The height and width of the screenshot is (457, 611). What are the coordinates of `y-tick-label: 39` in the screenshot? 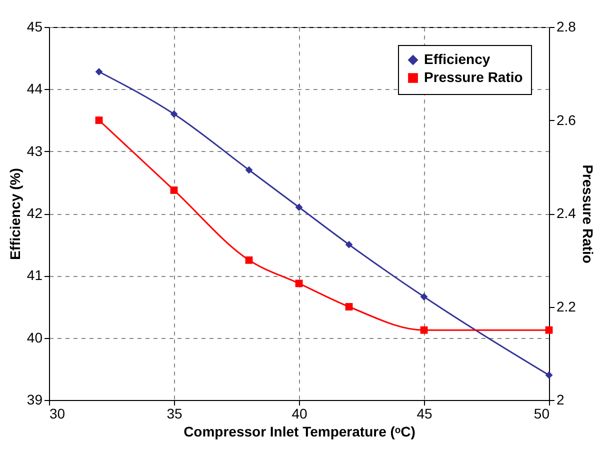 It's located at (34, 400).